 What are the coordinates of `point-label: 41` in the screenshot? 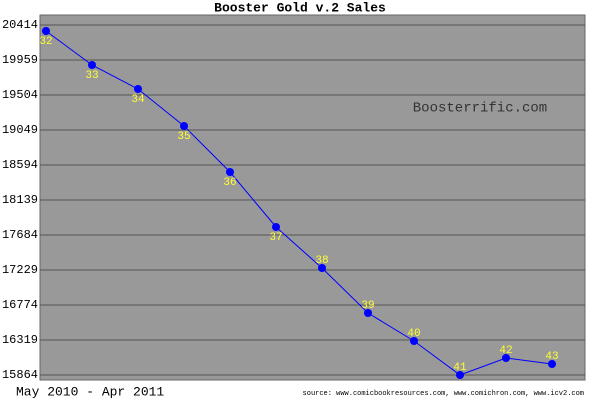 It's located at (460, 368).